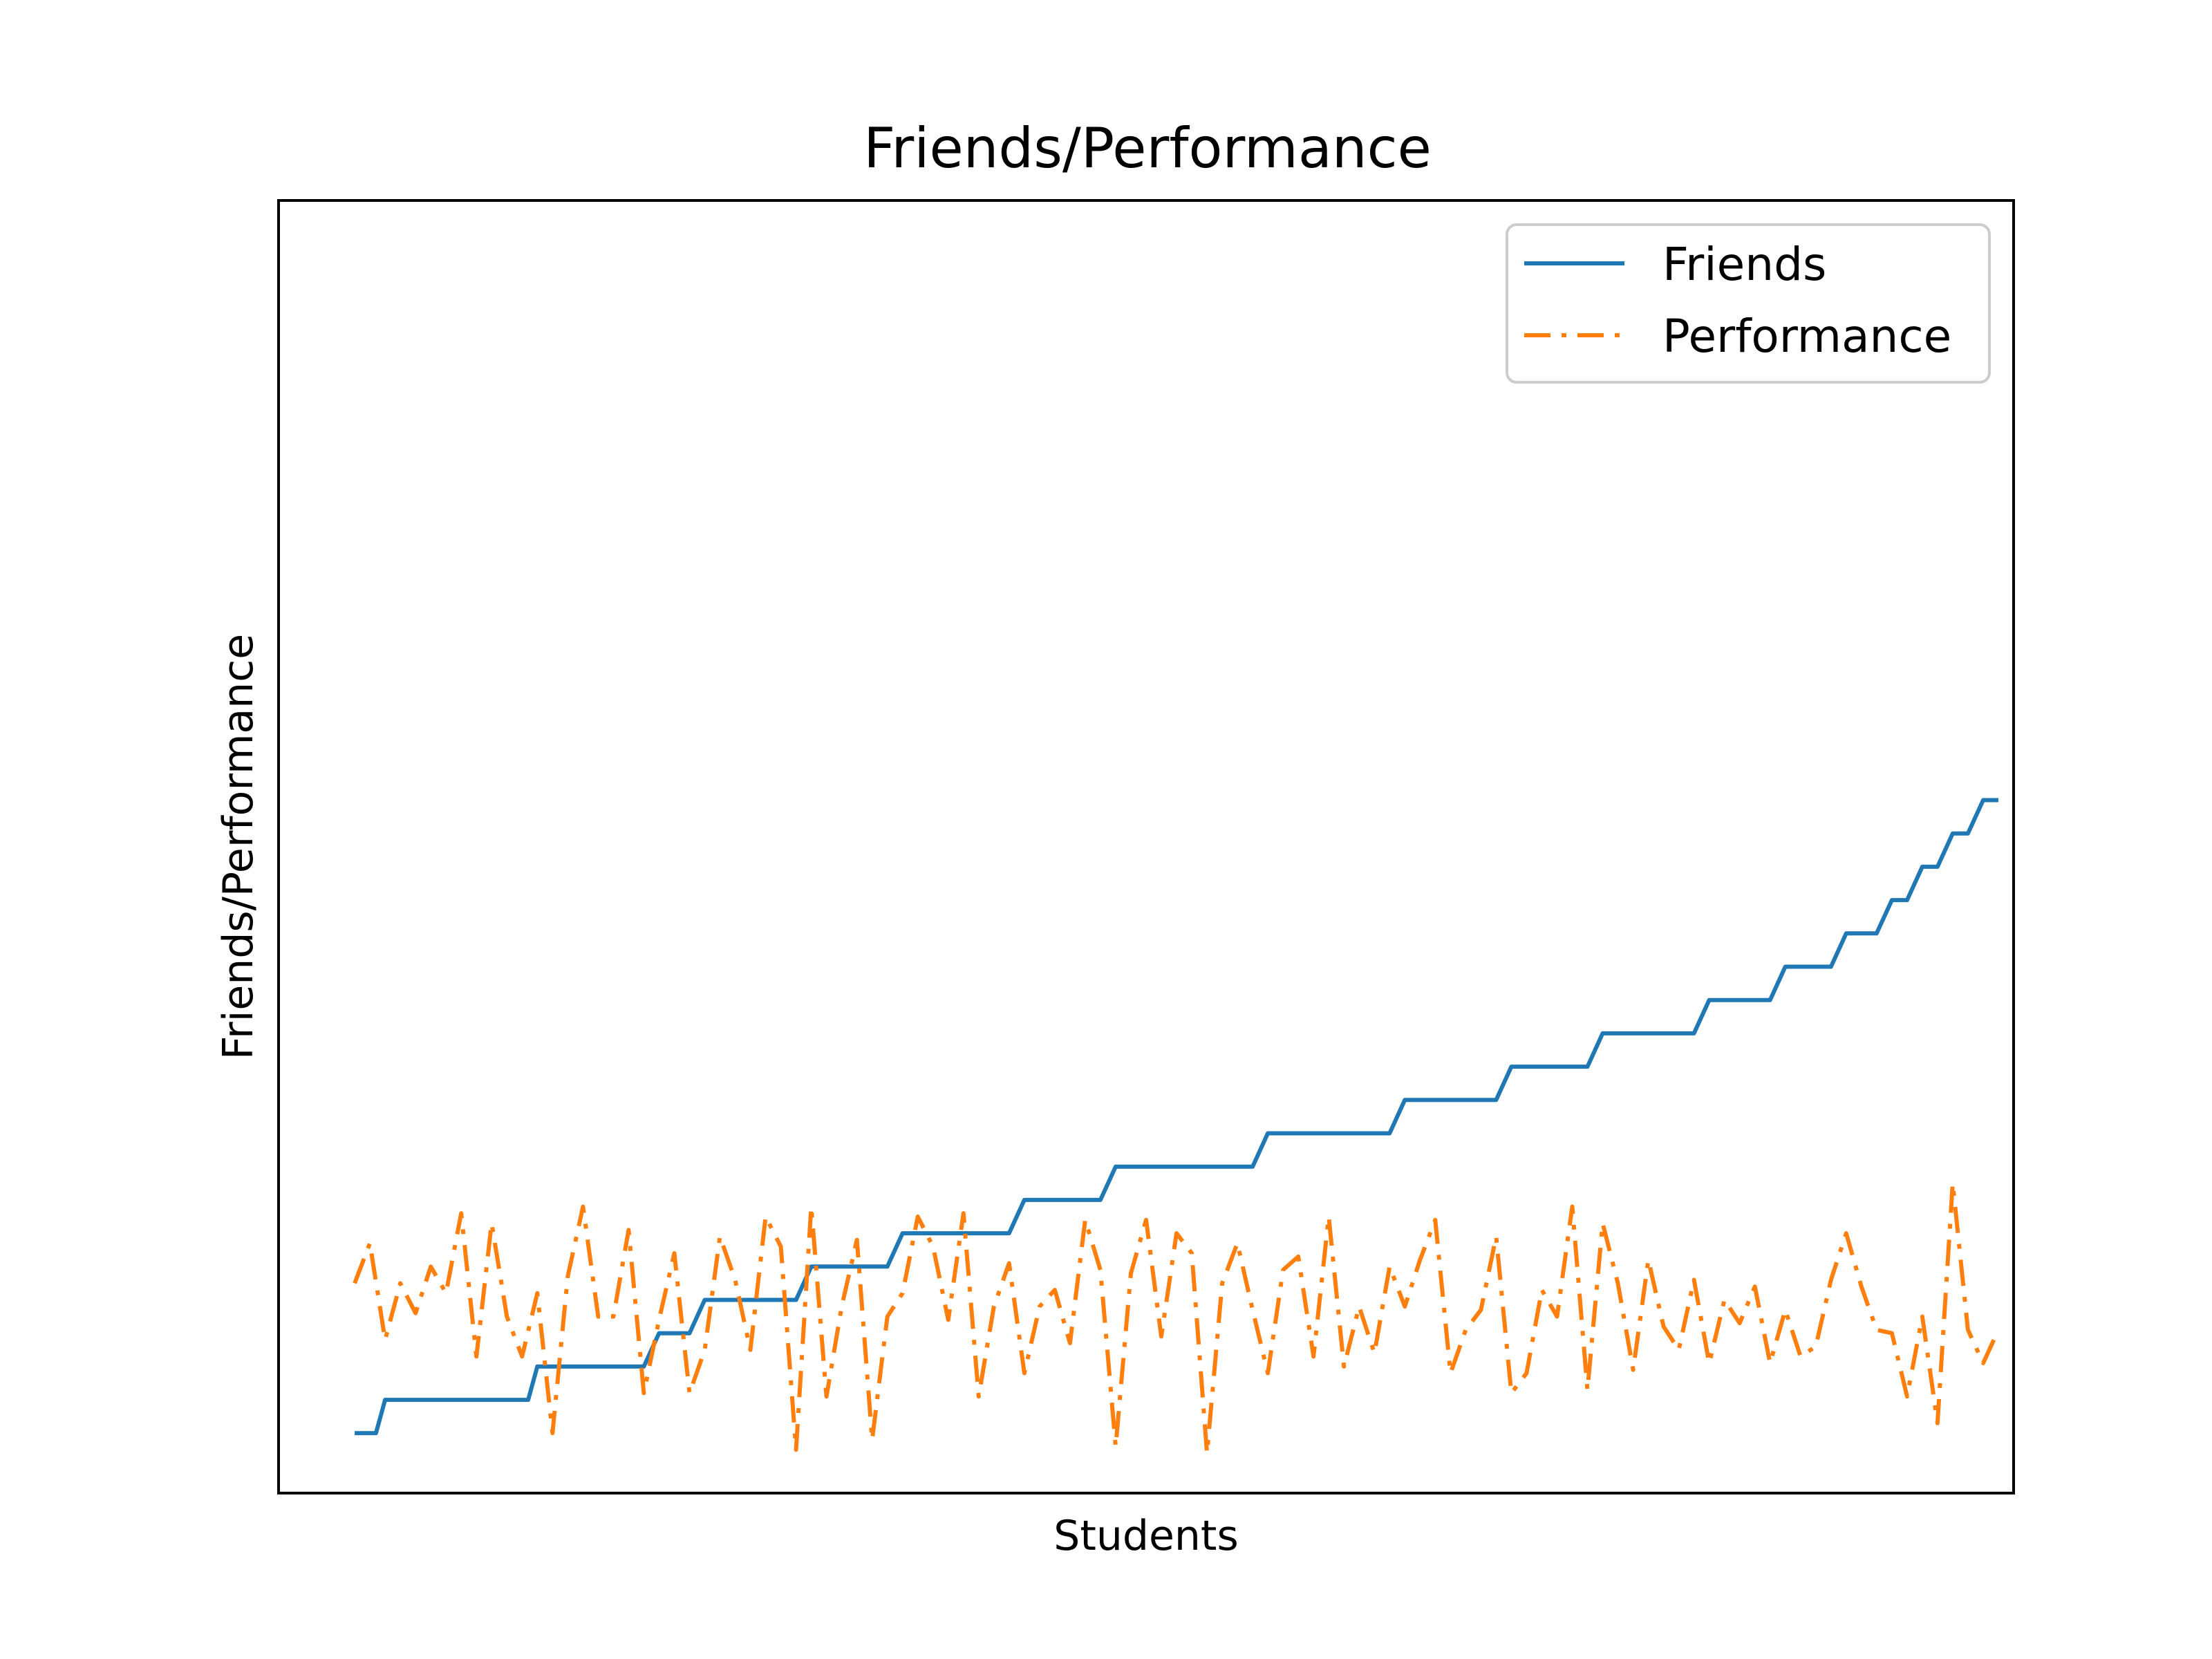 This screenshot has height=1659, width=2212. I want to click on chart-title: Friends/Performance, so click(1147, 148).